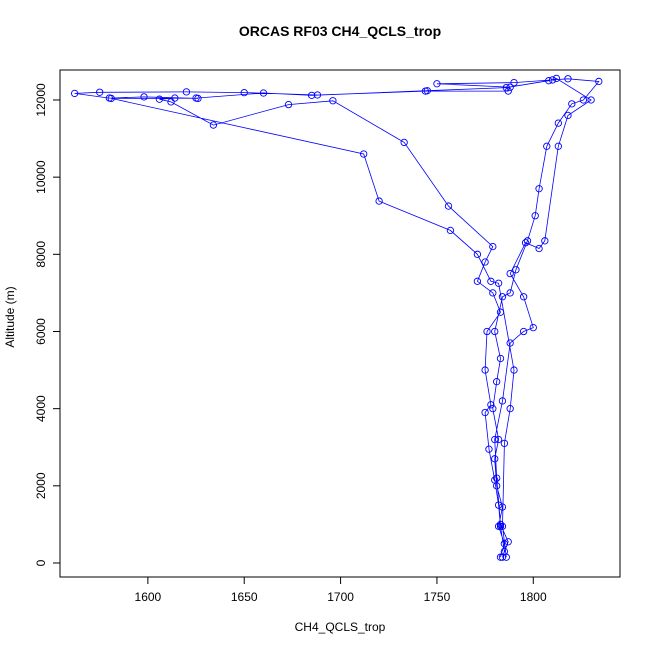 The height and width of the screenshot is (655, 650). I want to click on chart-title: ORCAS RF03 CH4_QCLS_trop, so click(340, 31).